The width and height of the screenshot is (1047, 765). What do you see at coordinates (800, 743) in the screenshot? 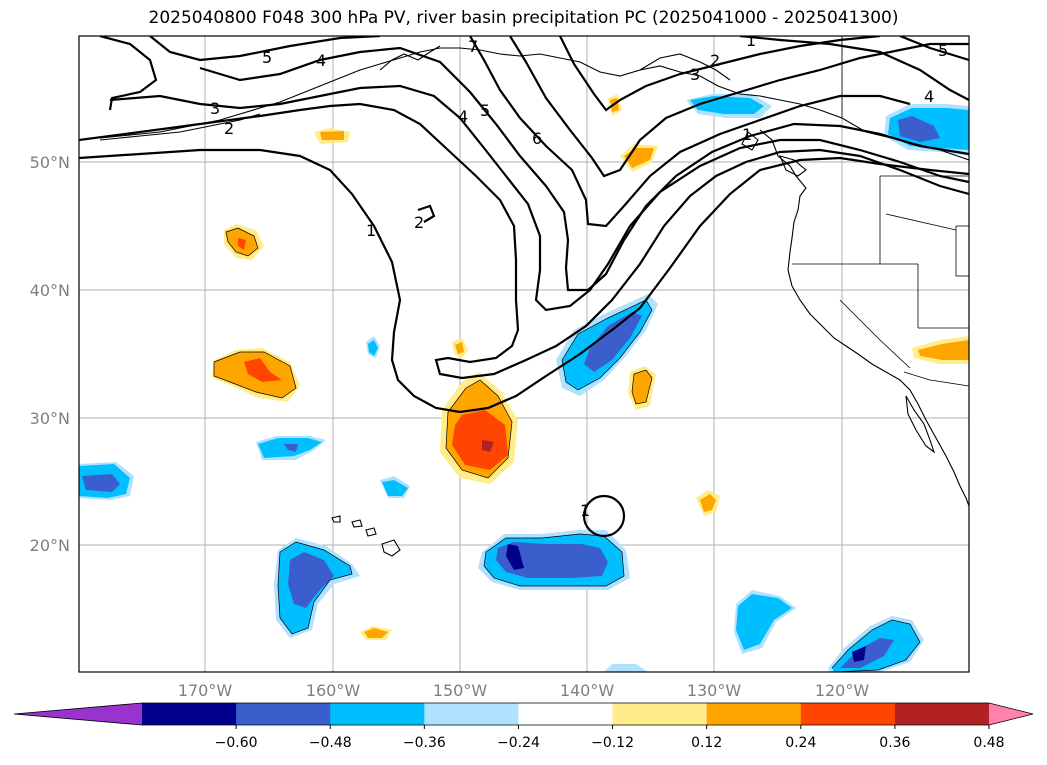
I see `colorbar-label: 0.24` at bounding box center [800, 743].